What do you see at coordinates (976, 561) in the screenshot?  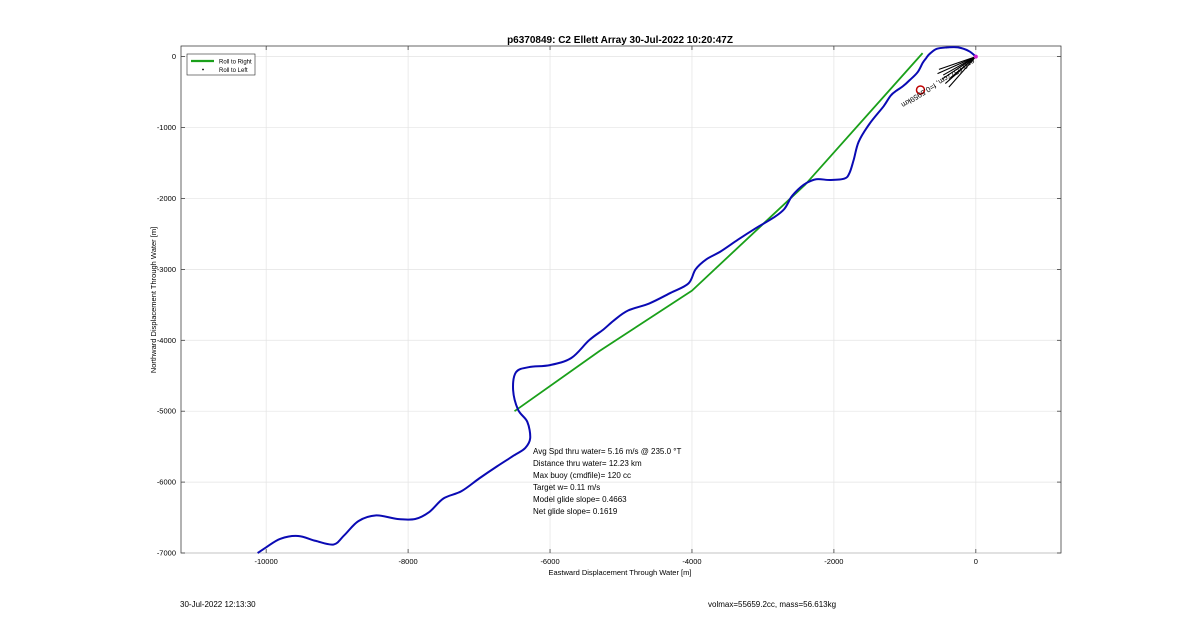 I see `x-tick-label: 0` at bounding box center [976, 561].